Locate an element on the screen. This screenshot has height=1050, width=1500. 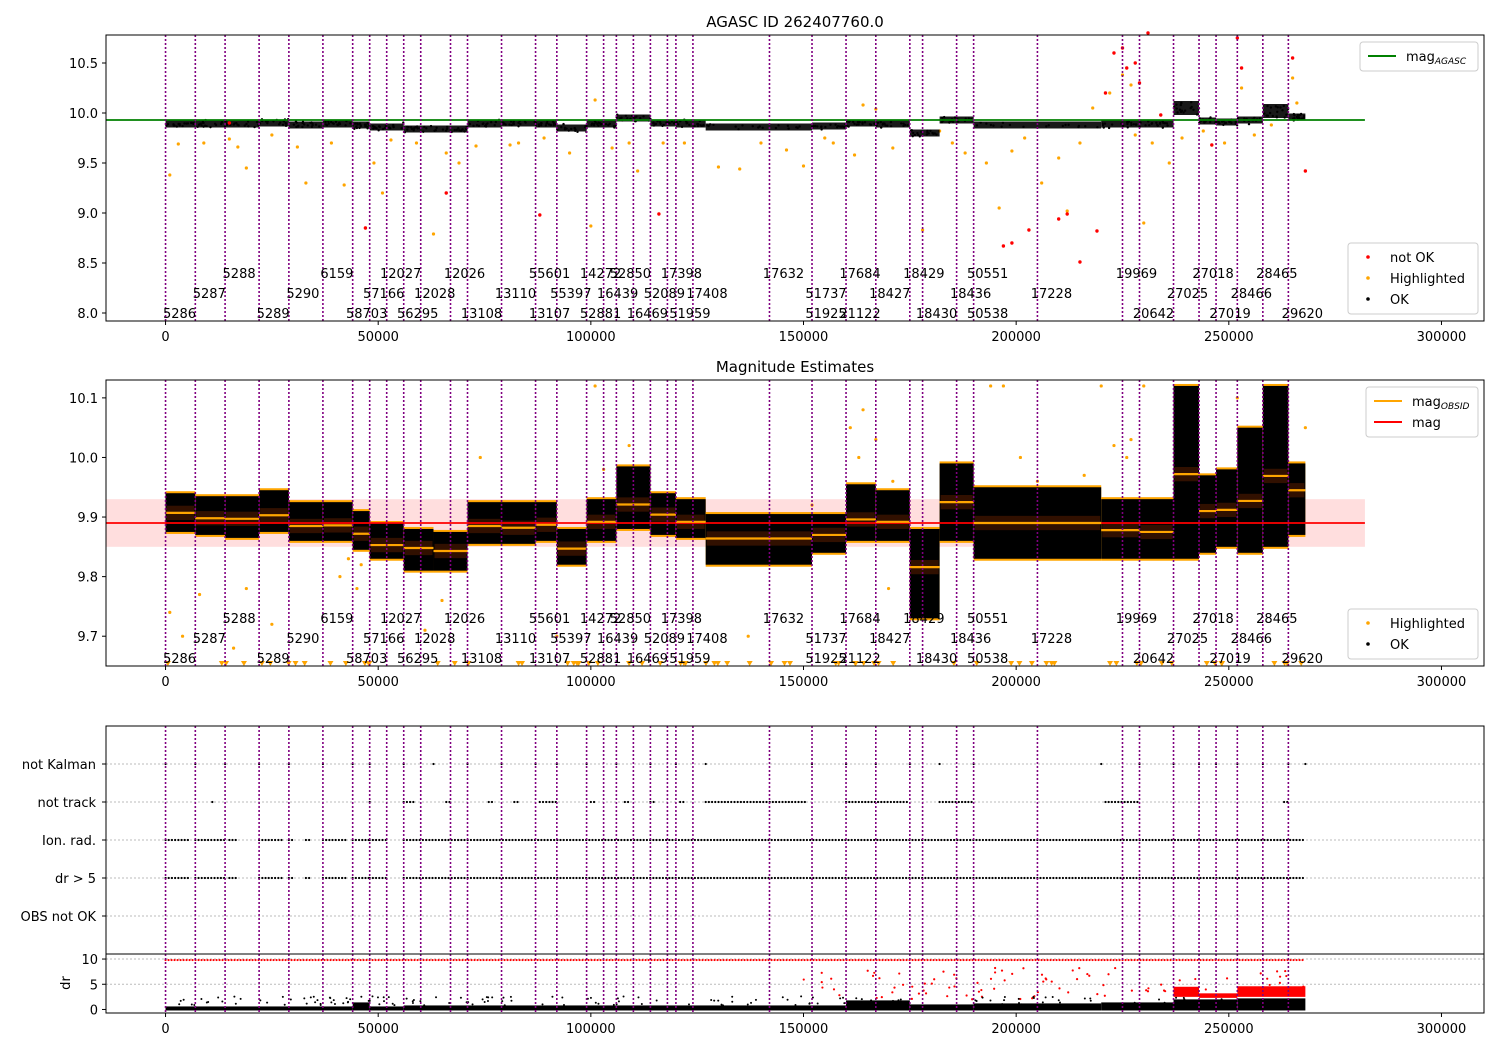
y-tick-label: 9.5 is located at coordinates (87, 164).